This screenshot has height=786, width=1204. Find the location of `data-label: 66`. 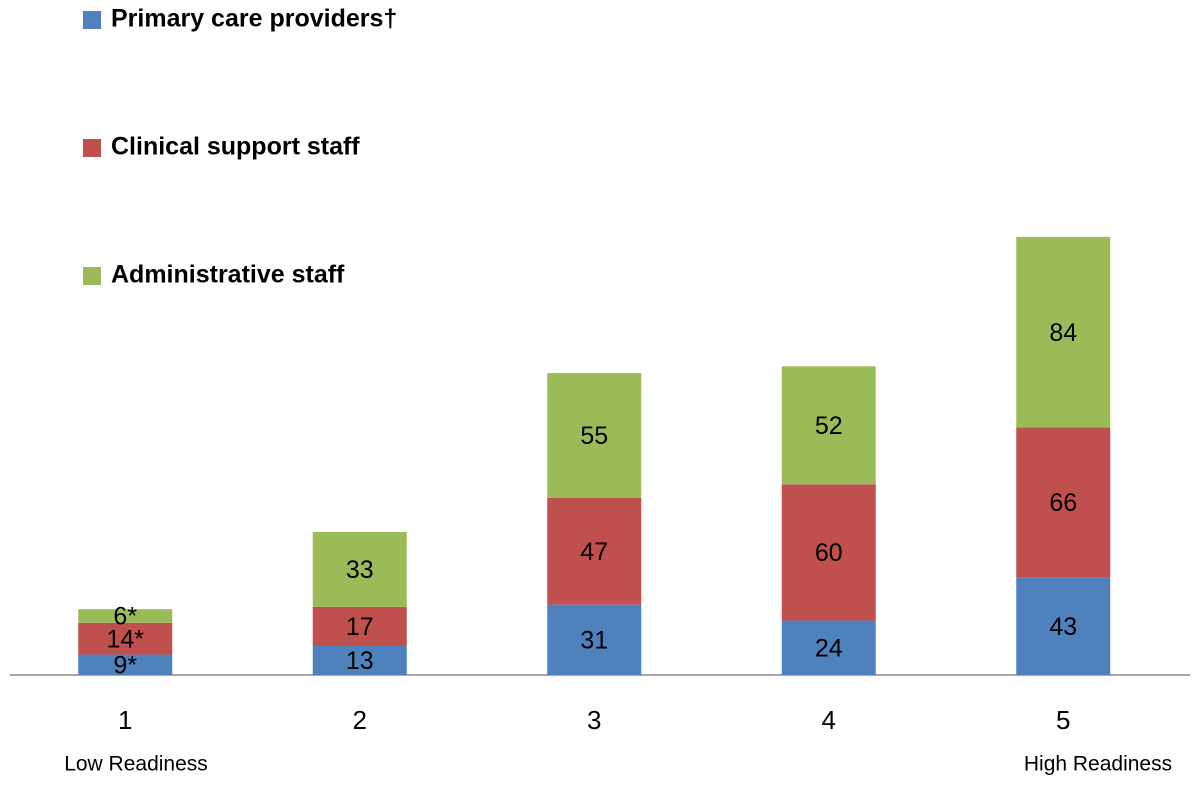

data-label: 66 is located at coordinates (1063, 503).